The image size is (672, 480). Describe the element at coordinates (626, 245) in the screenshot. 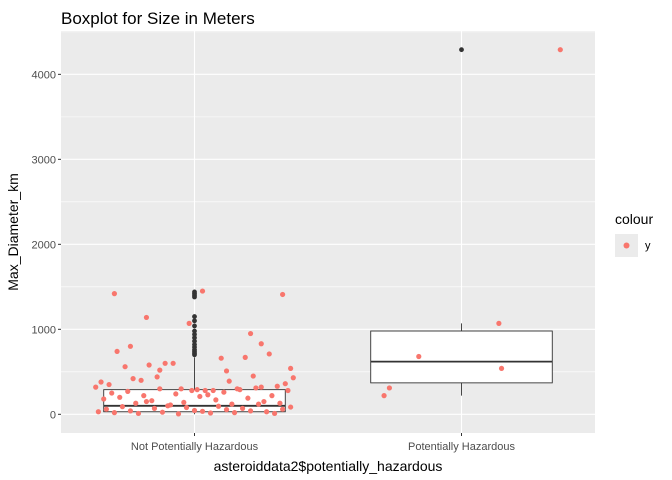

I see `legend-key-dot` at that location.